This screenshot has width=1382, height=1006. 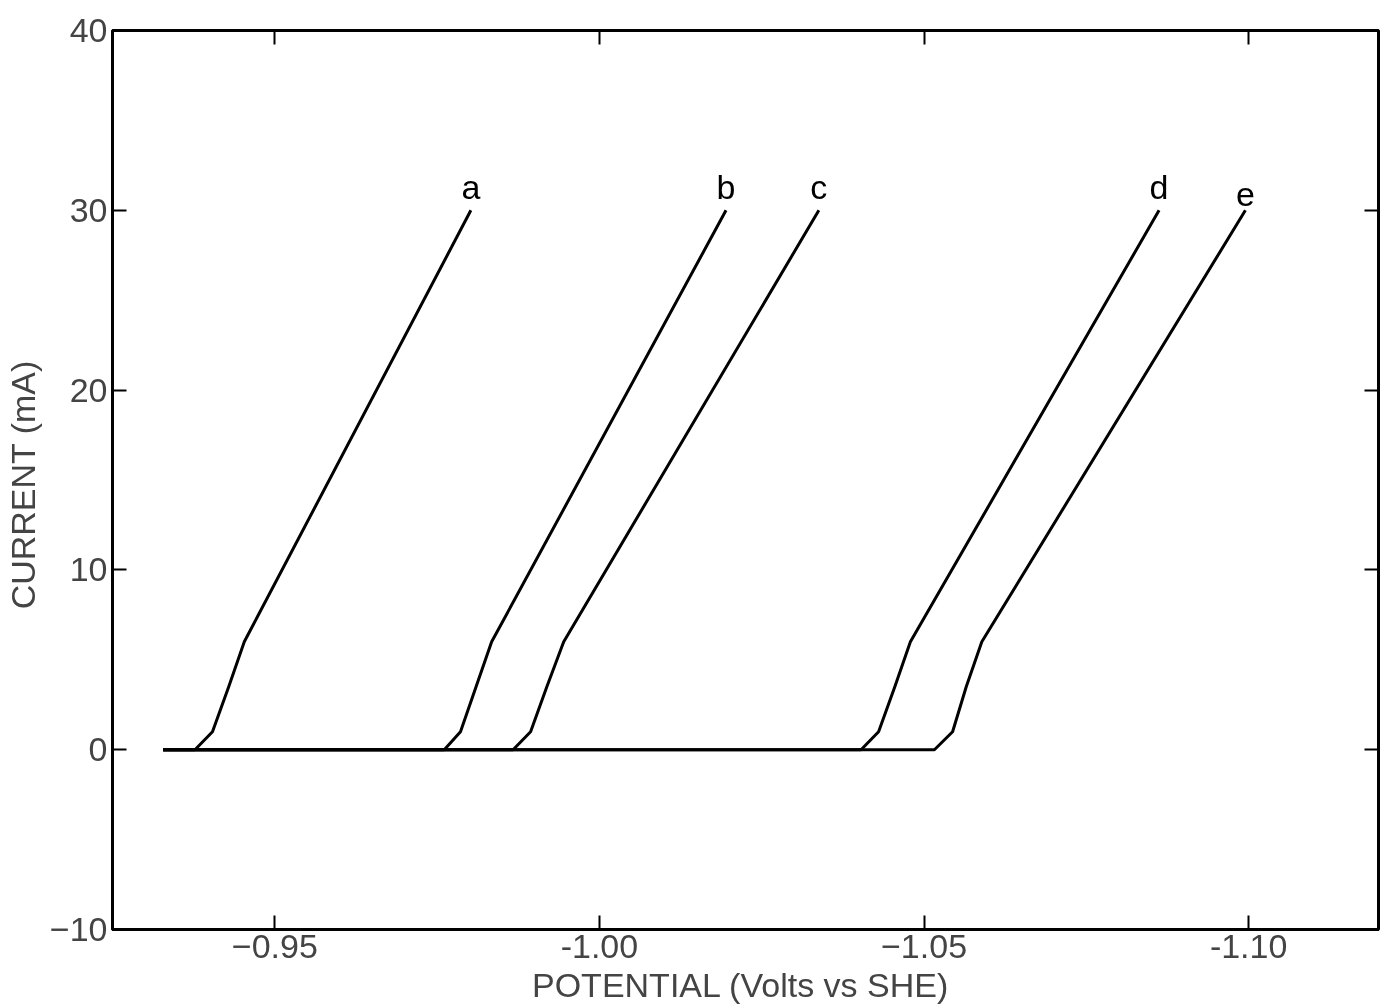 I want to click on y-tick-label: 0, so click(x=98, y=749).